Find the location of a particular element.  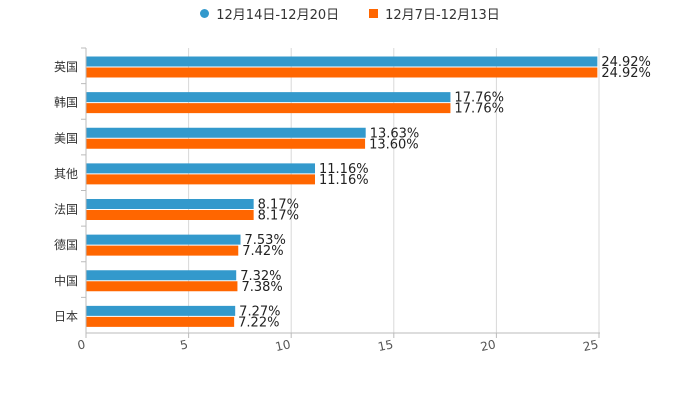

legend: 12月14日-12月20日 12月7日-12月13日 is located at coordinates (350, 13).